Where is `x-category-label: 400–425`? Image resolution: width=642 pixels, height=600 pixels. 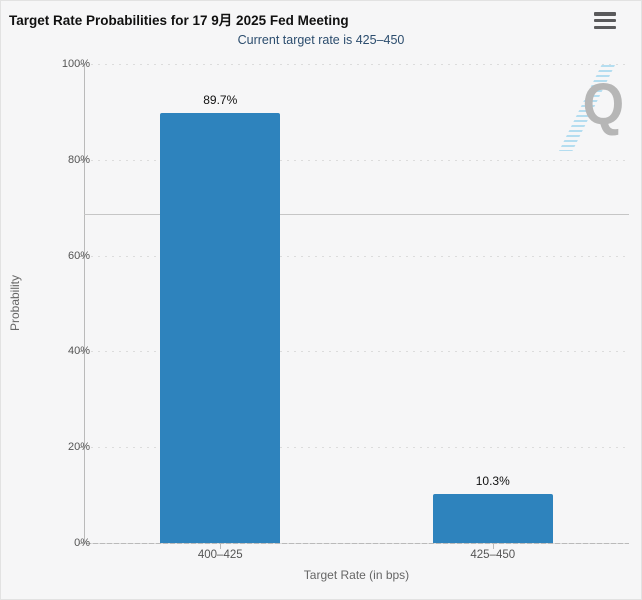 x-category-label: 400–425 is located at coordinates (220, 555).